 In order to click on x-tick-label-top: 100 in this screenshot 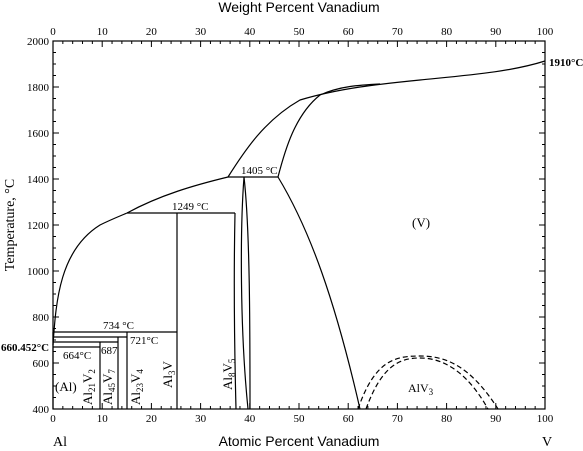, I will do `click(545, 32)`.